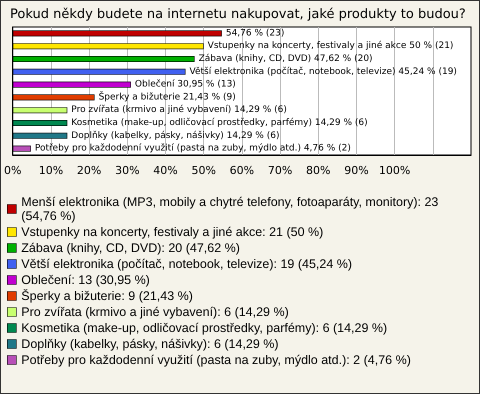 This screenshot has height=394, width=480. I want to click on data-label: Zábava (knihy, CD, DVD) 47,62 % (20), so click(285, 58).